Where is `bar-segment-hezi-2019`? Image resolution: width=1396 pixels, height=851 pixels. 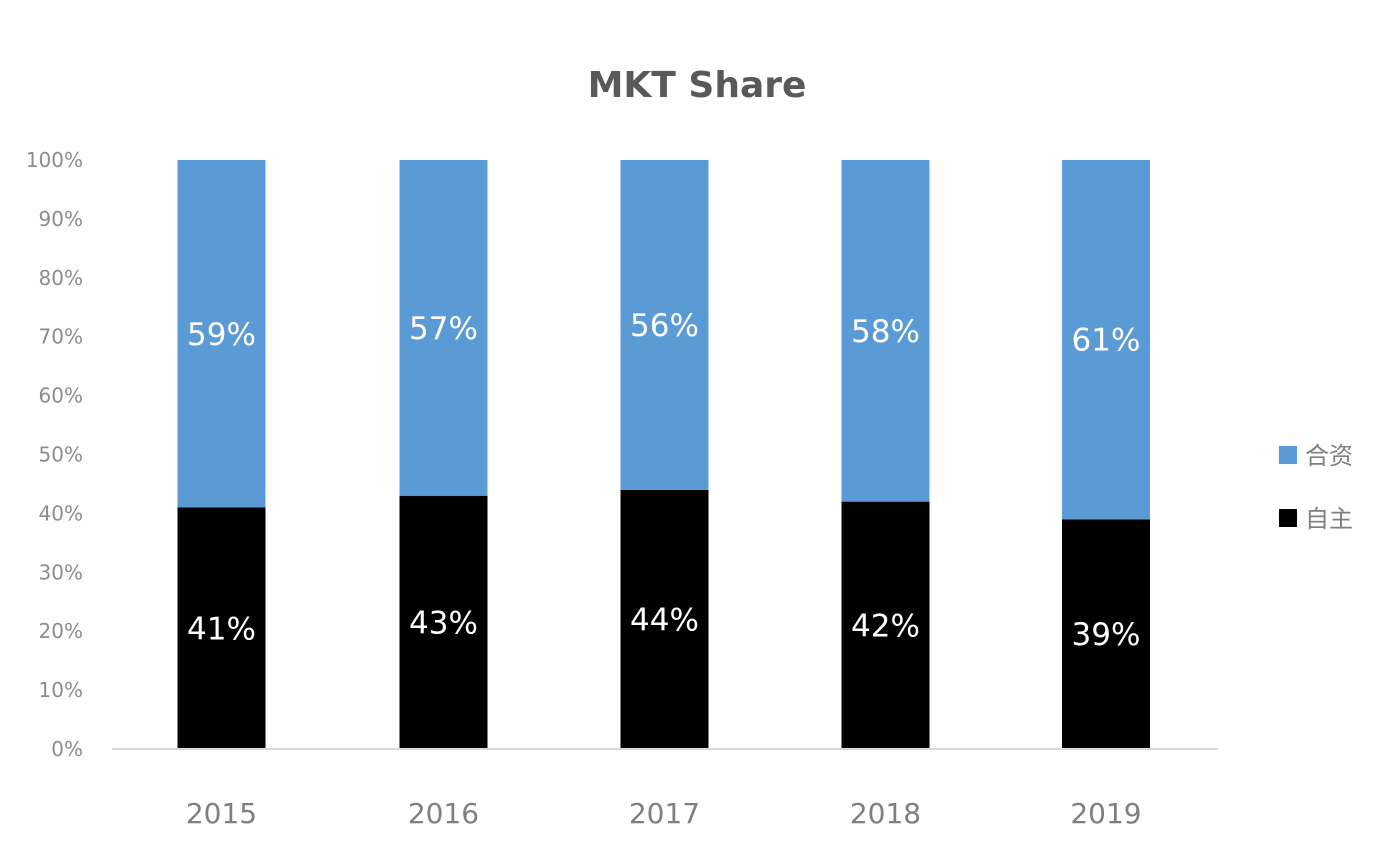 bar-segment-hezi-2019 is located at coordinates (1106, 340).